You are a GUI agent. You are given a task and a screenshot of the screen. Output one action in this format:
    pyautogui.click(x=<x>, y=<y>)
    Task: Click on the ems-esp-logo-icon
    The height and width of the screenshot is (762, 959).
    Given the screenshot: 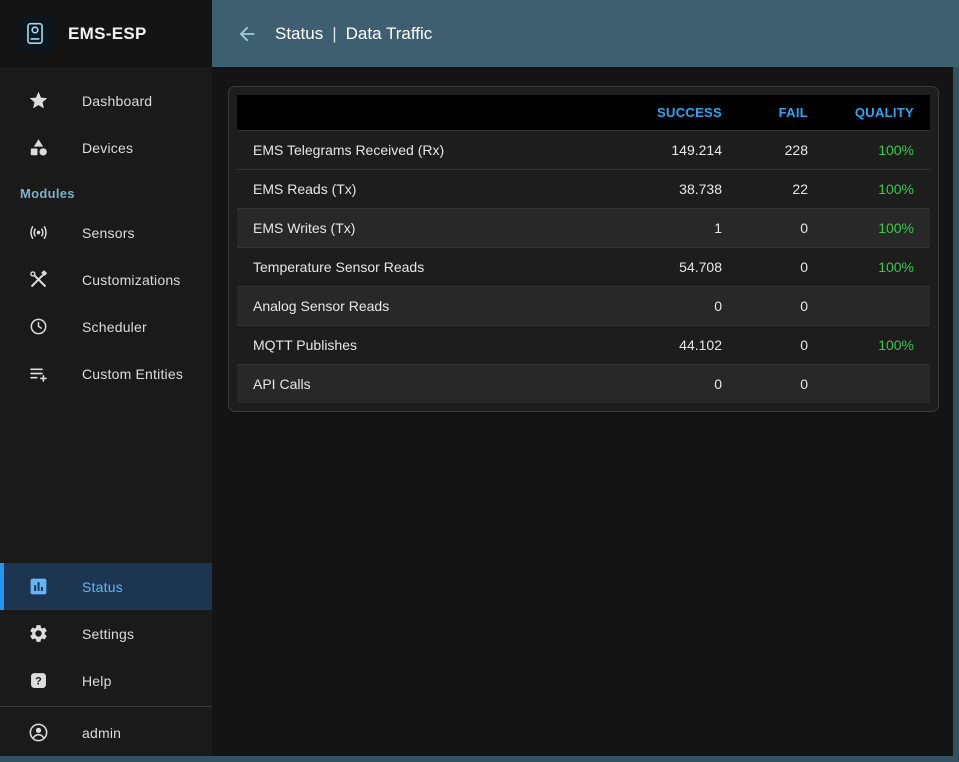 What is the action you would take?
    pyautogui.click(x=35, y=33)
    